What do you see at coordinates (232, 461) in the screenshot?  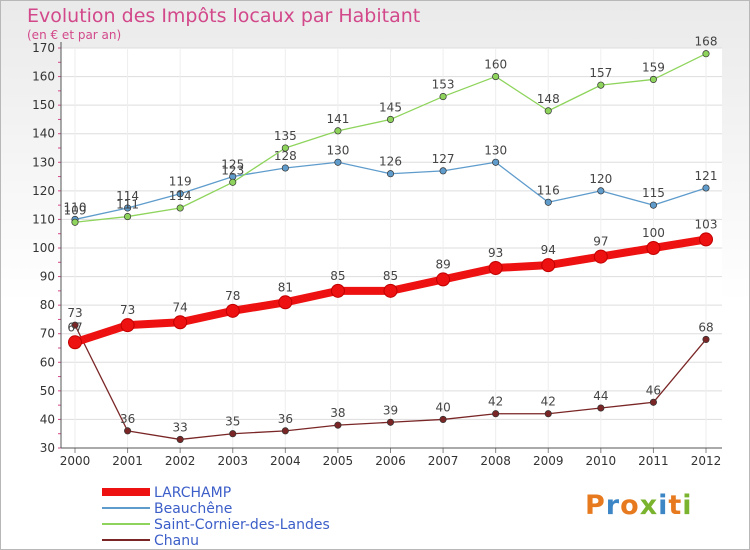 I see `x-tick-label: 2003` at bounding box center [232, 461].